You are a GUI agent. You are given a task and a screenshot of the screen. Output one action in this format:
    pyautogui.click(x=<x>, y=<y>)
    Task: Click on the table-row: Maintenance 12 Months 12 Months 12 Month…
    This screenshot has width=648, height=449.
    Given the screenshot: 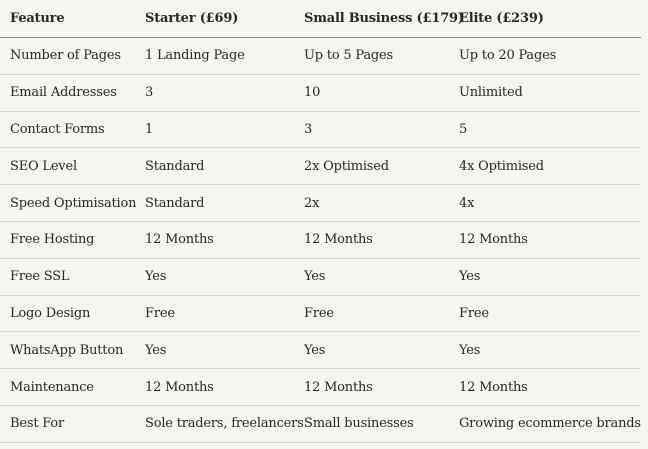 What is the action you would take?
    pyautogui.click(x=320, y=387)
    